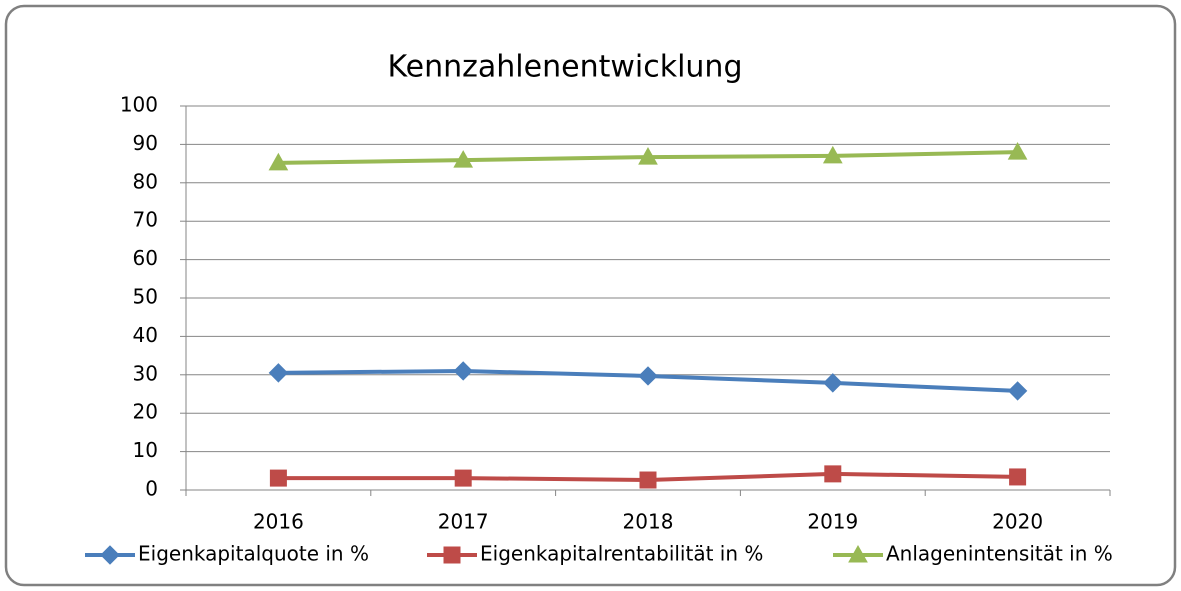 The height and width of the screenshot is (591, 1181). I want to click on y-tick-label: 80, so click(145, 181).